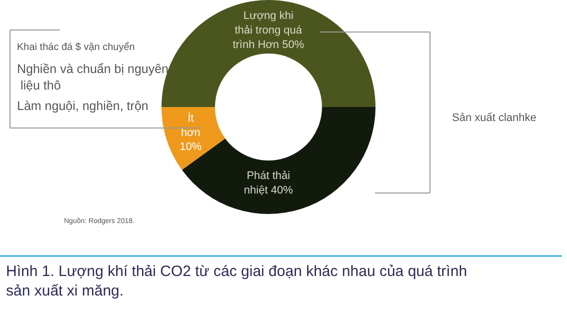  Describe the element at coordinates (269, 183) in the screenshot. I see `slice-label: Phát thải nhiệt 40%` at that location.